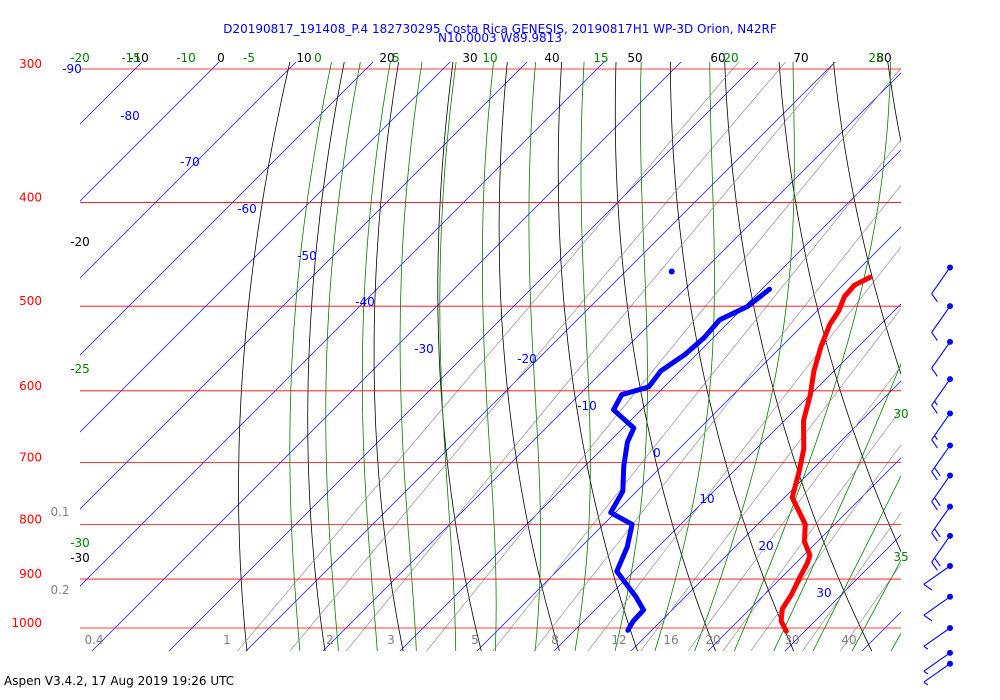 The image size is (1000, 700). What do you see at coordinates (80, 558) in the screenshot?
I see `left-black-label: -30` at bounding box center [80, 558].